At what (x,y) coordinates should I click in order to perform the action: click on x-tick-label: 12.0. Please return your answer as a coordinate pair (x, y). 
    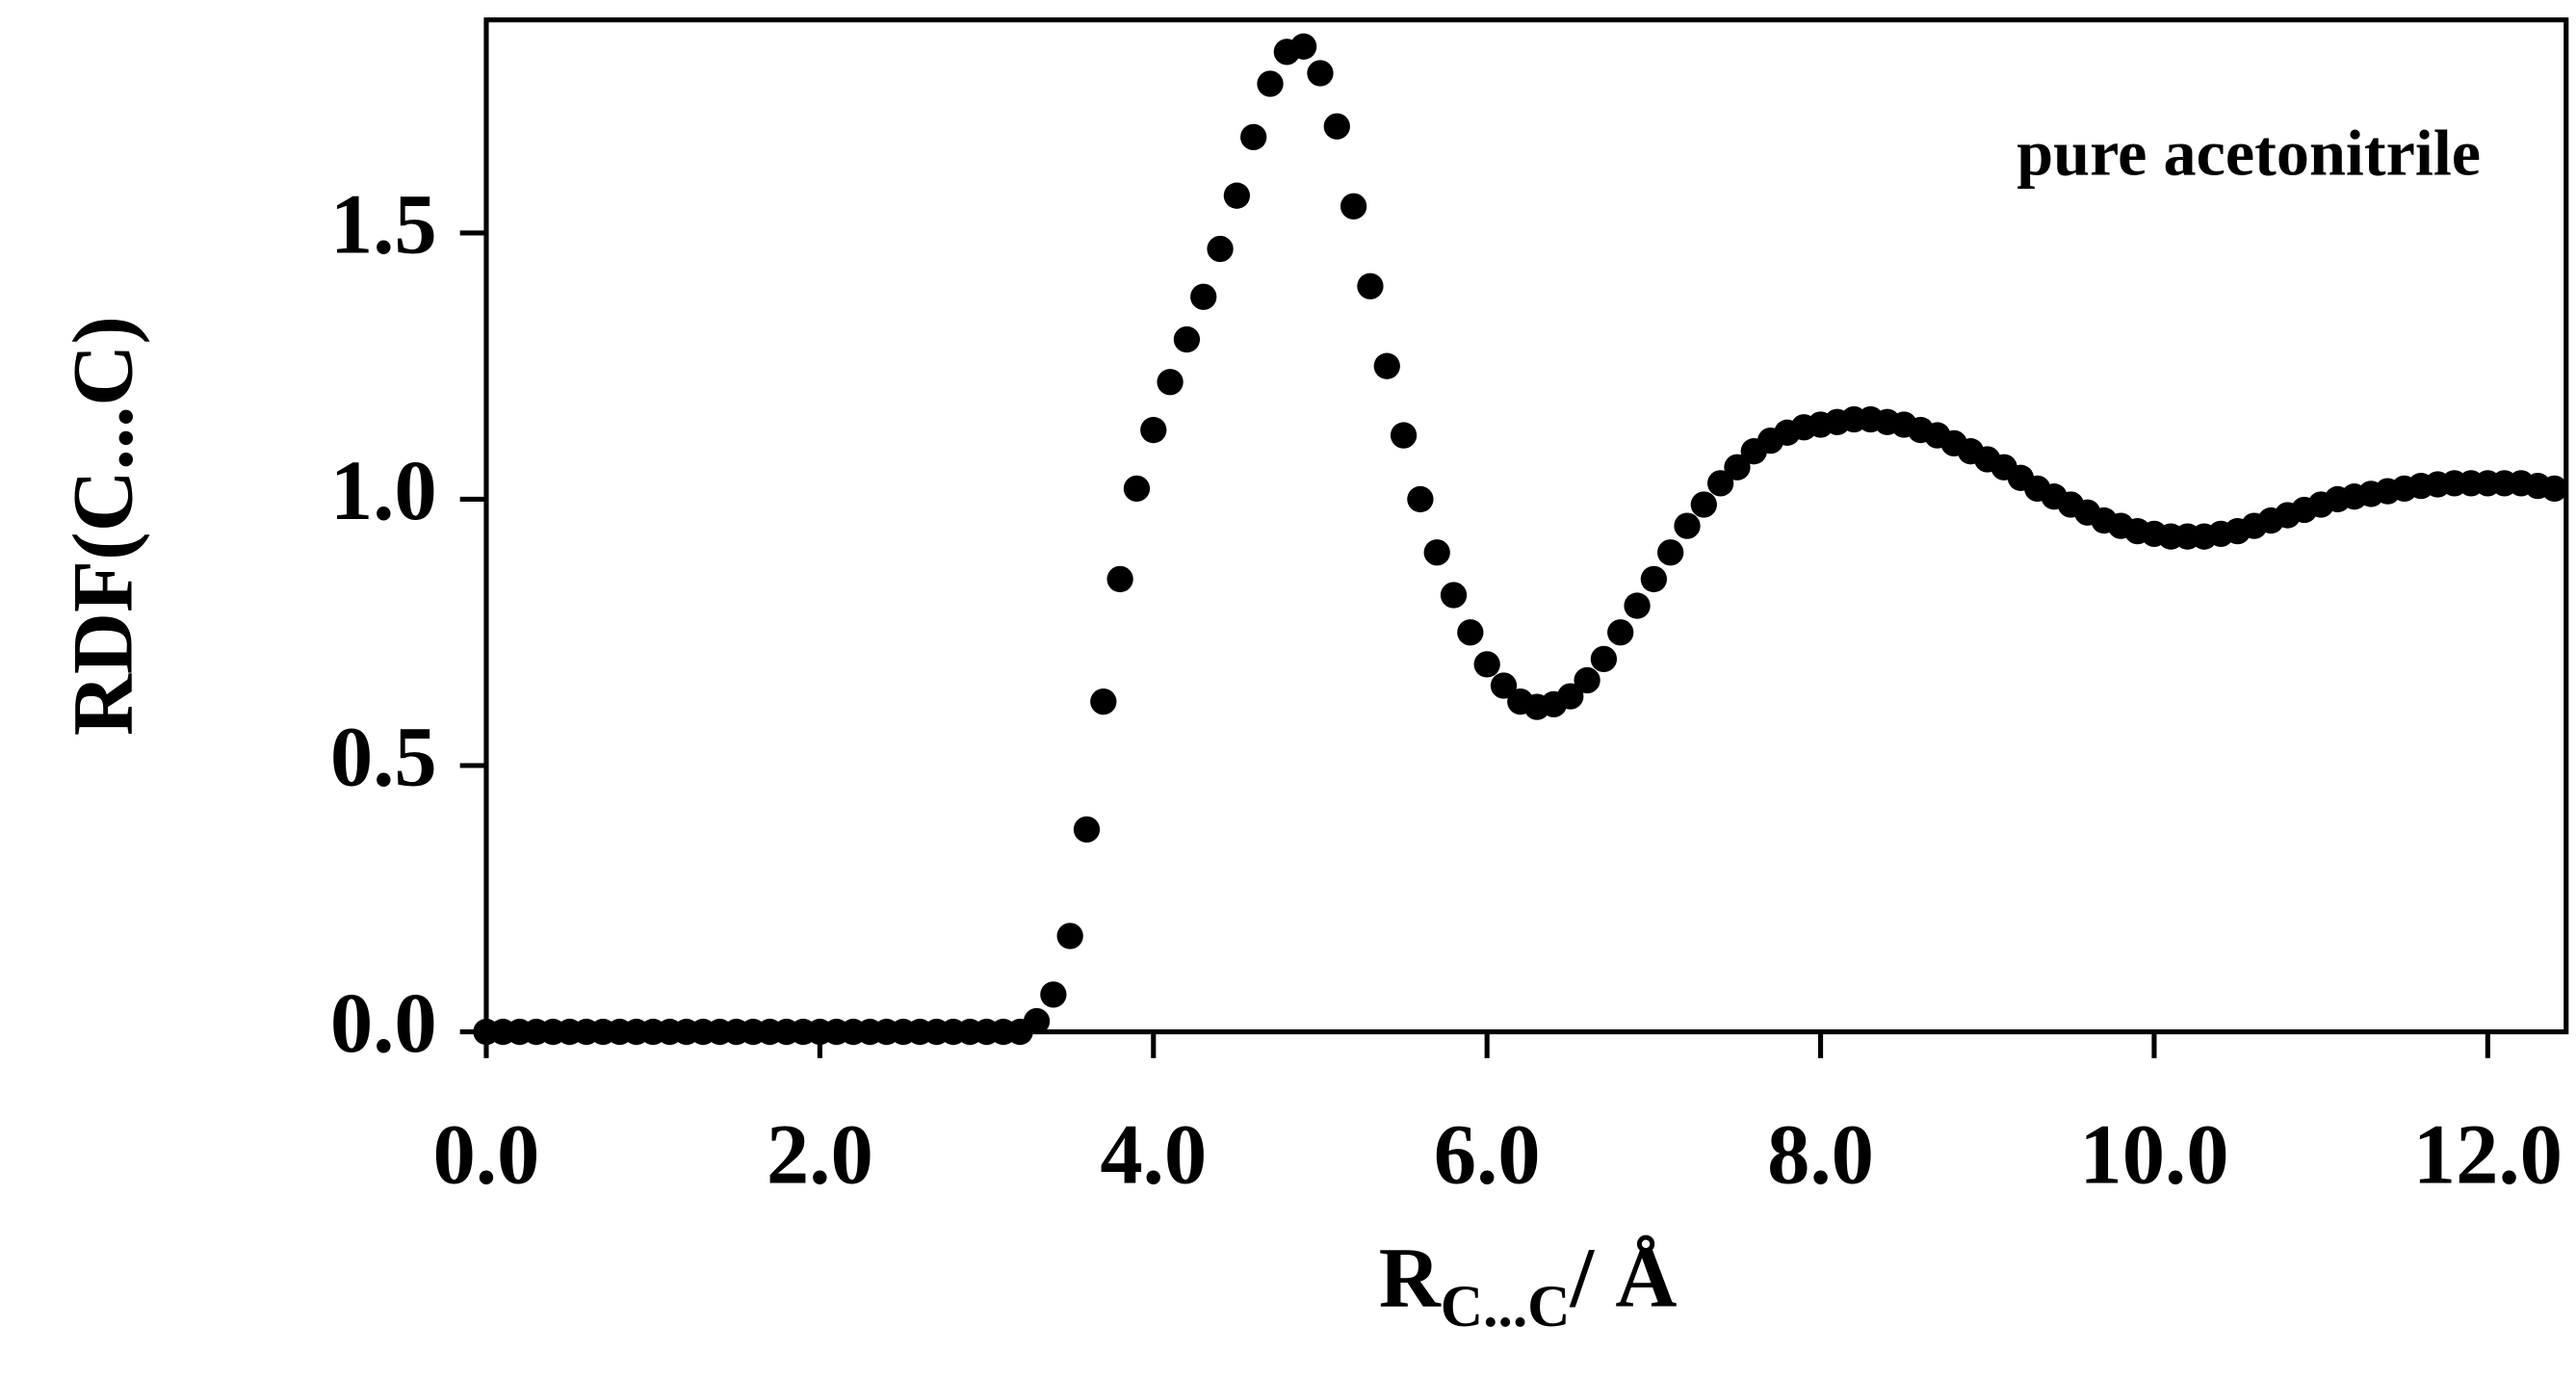
    Looking at the image, I should click on (2488, 1154).